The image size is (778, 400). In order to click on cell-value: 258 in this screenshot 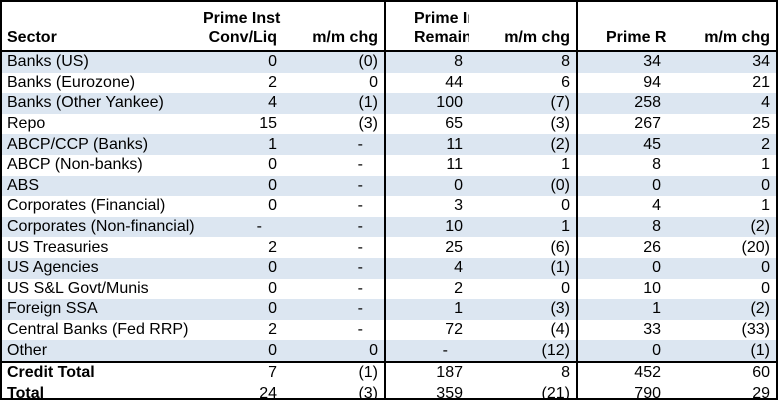, I will do `click(647, 103)`.